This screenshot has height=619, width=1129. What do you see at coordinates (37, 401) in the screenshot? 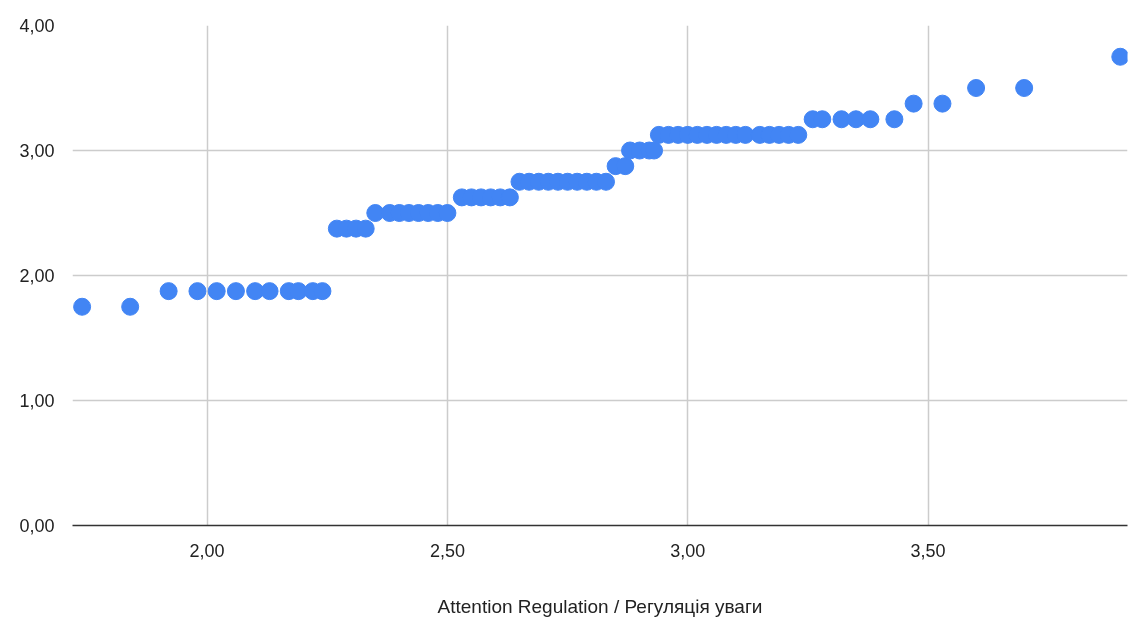
I see `y-tick-label: 1,00` at bounding box center [37, 401].